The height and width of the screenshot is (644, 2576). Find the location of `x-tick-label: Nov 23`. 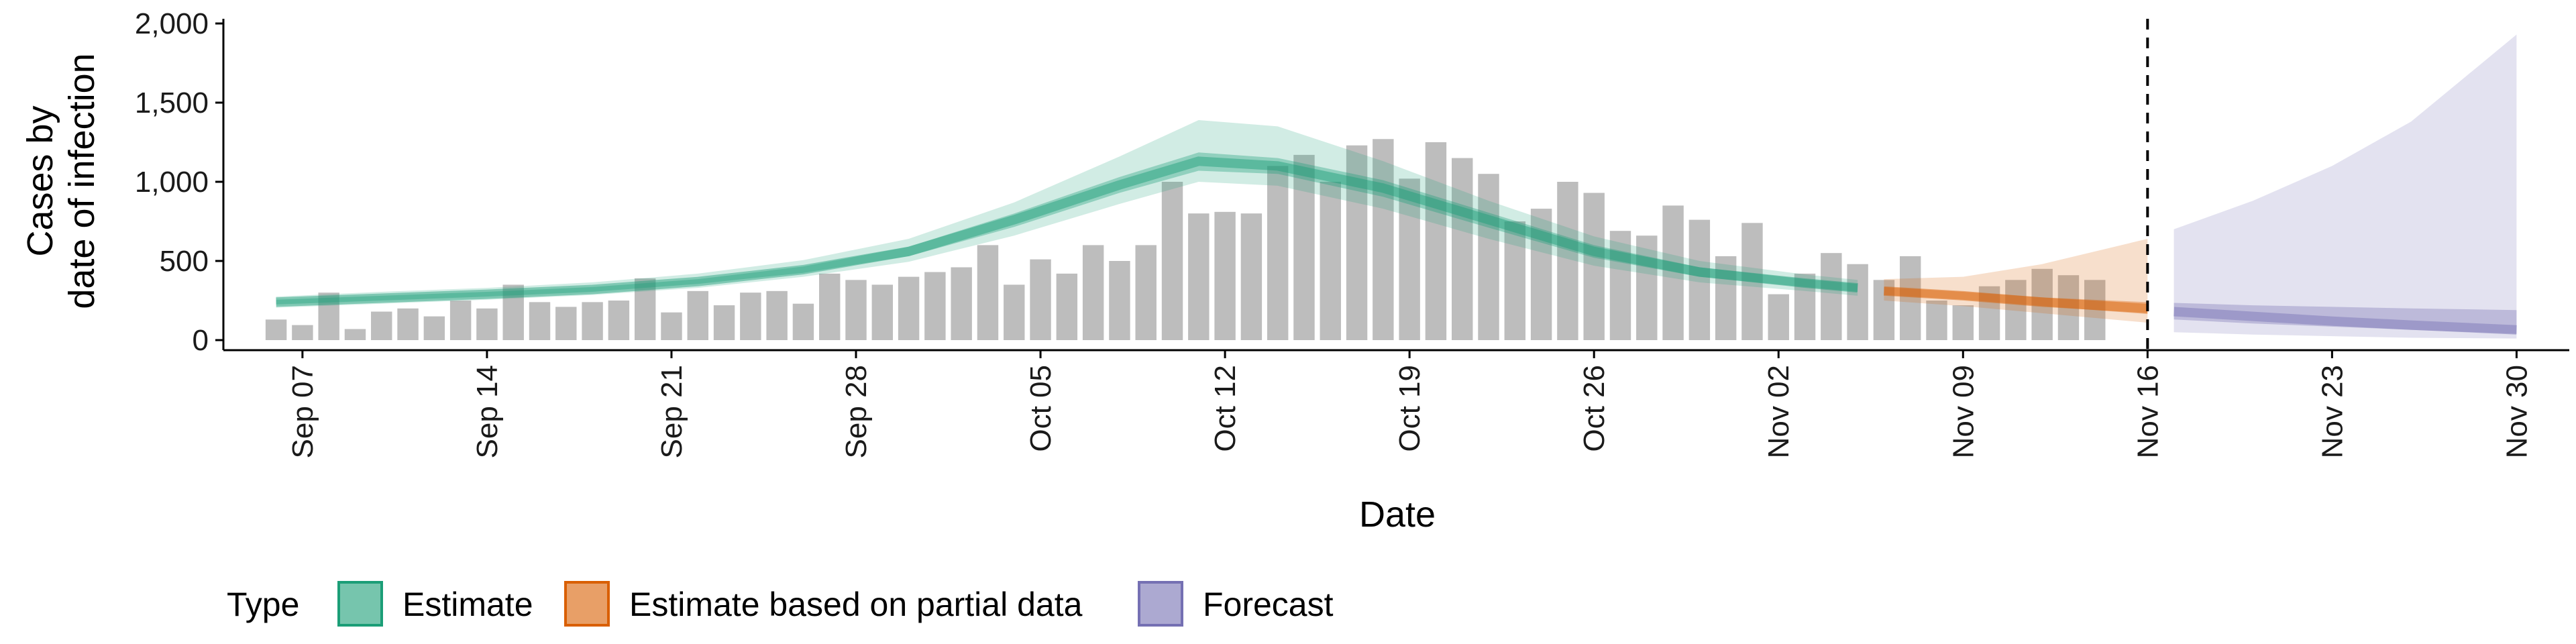

x-tick-label: Nov 23 is located at coordinates (2332, 411).